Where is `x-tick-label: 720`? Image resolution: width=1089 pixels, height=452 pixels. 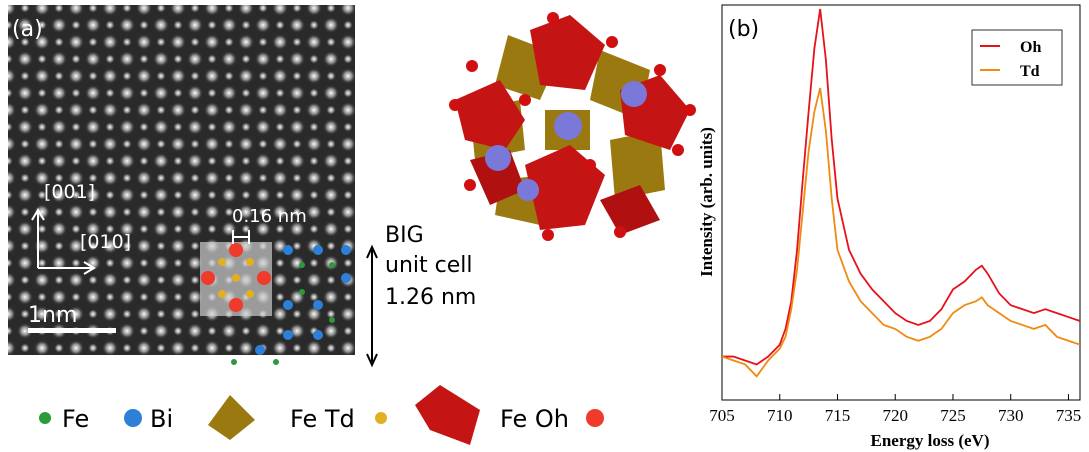 x-tick-label: 720 is located at coordinates (895, 415).